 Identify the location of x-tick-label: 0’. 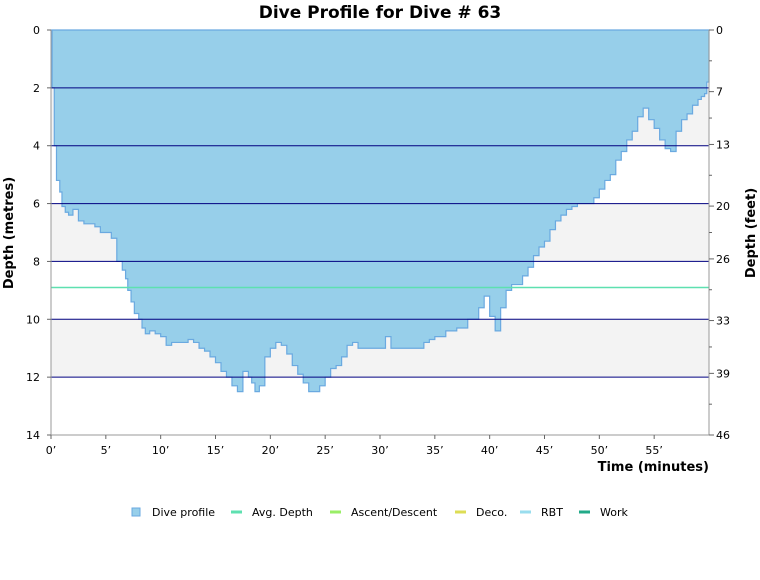
(51, 450).